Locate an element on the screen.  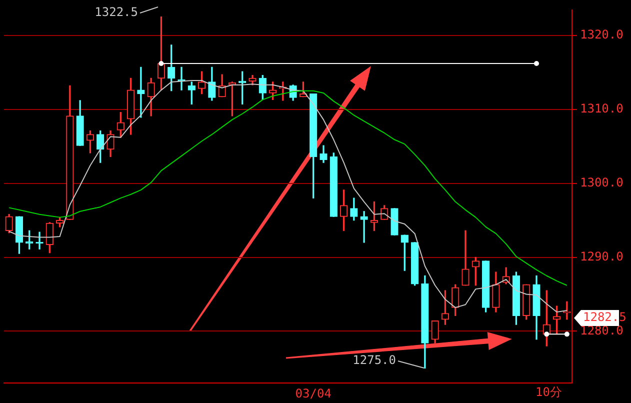
annotation: 1322.5 is located at coordinates (116, 12).